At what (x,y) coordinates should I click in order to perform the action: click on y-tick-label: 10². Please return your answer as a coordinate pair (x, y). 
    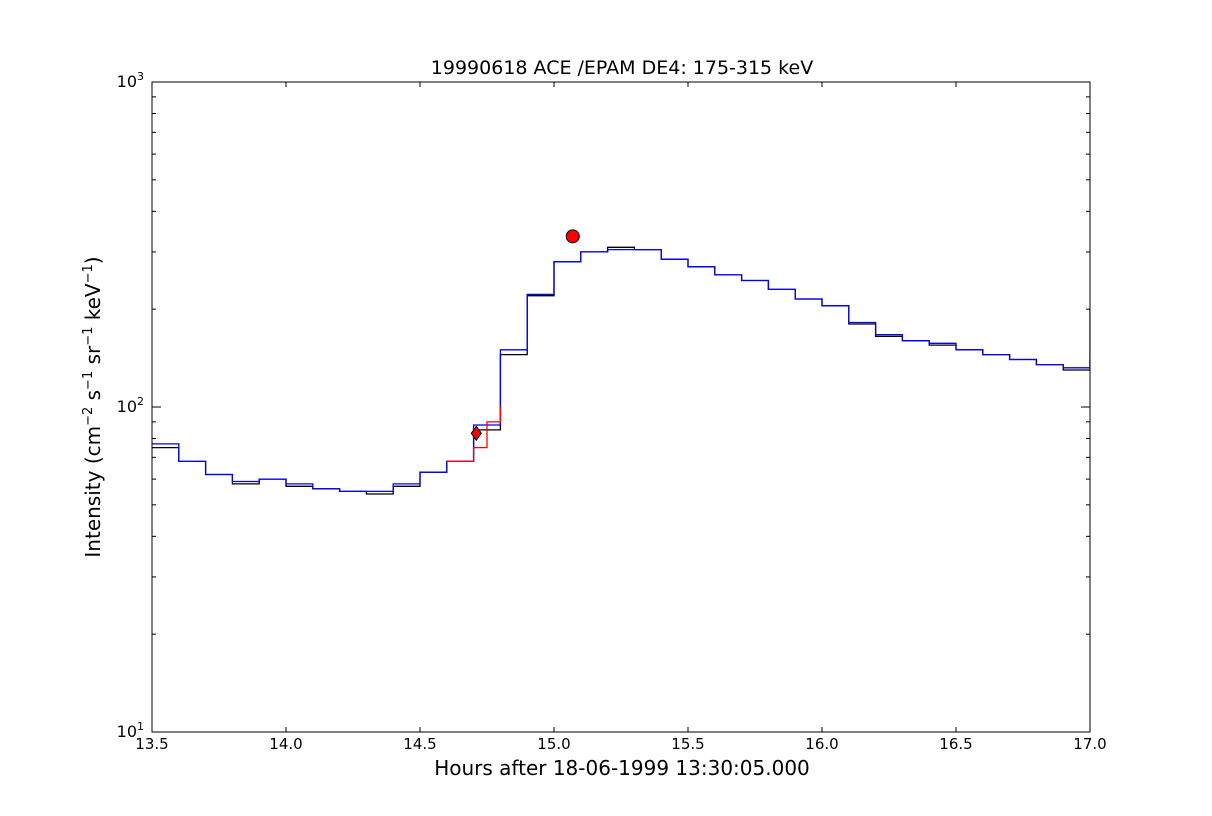
    Looking at the image, I should click on (130, 405).